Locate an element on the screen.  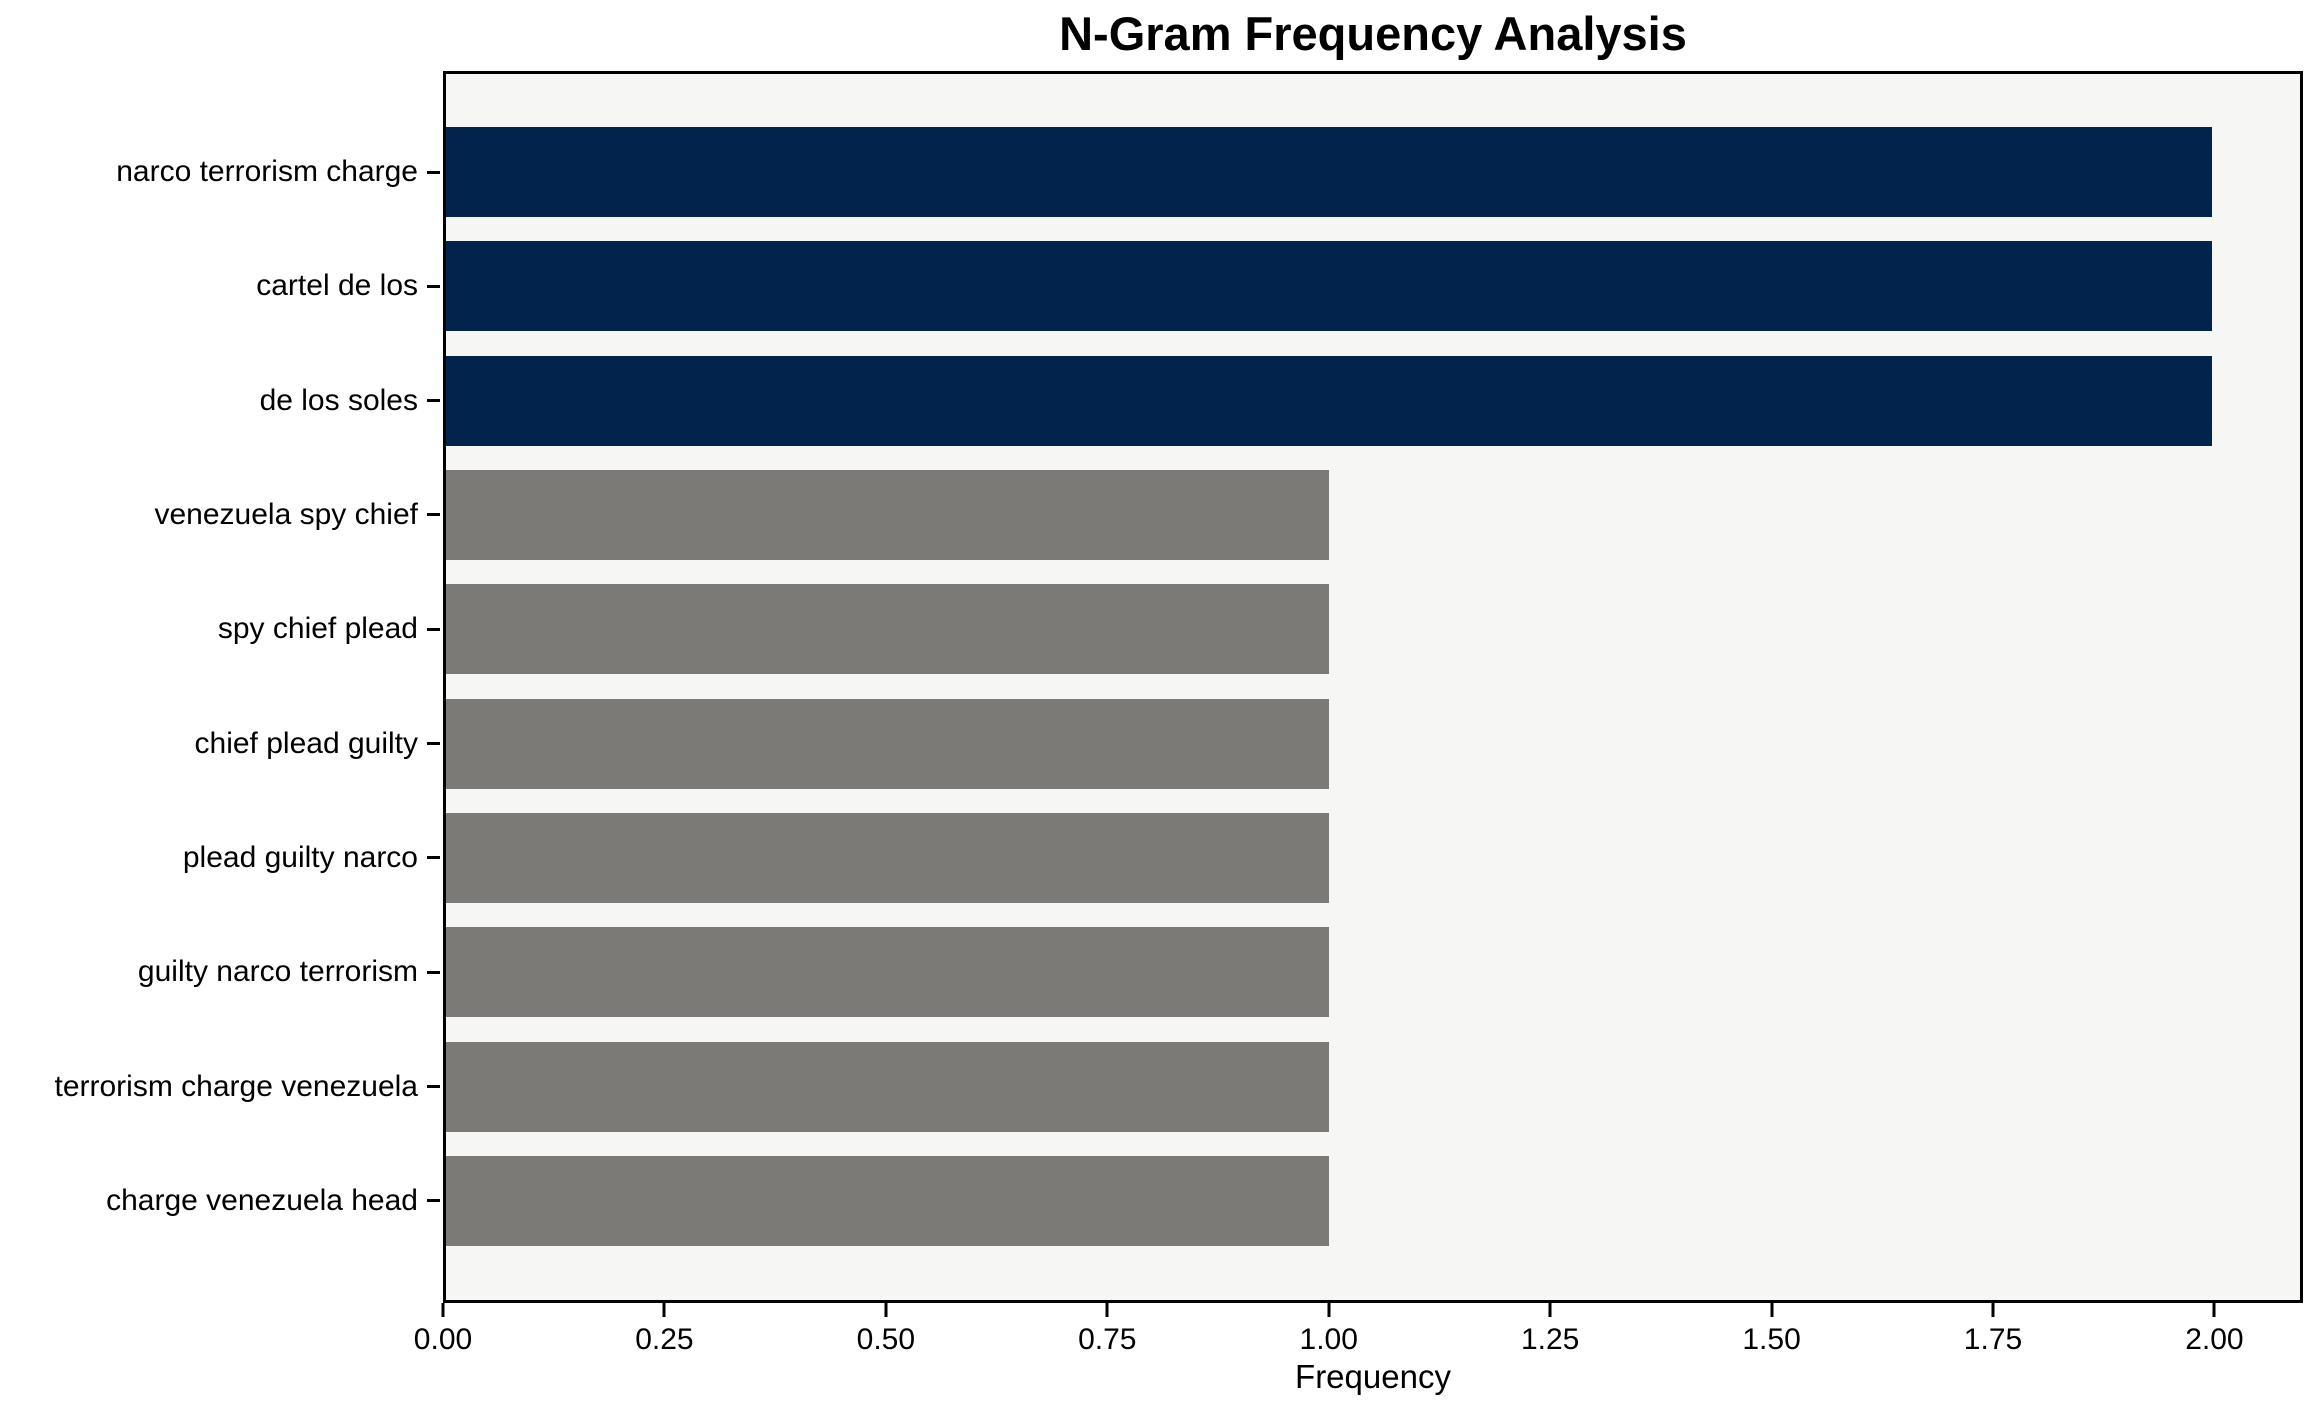
y-tick-row: cartel de los is located at coordinates (220, 286).